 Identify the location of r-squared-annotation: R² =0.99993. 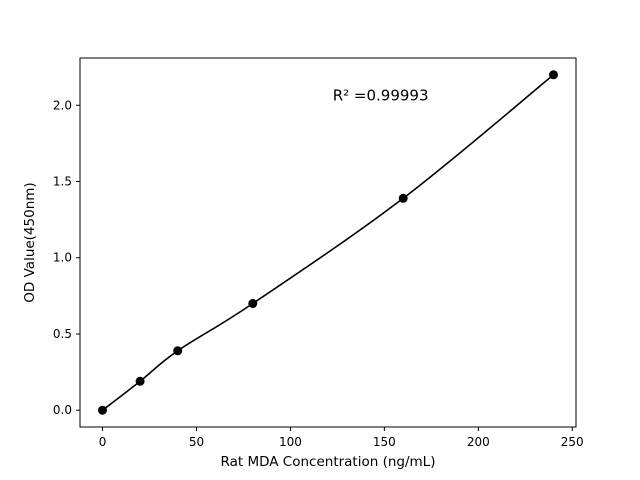
(381, 96).